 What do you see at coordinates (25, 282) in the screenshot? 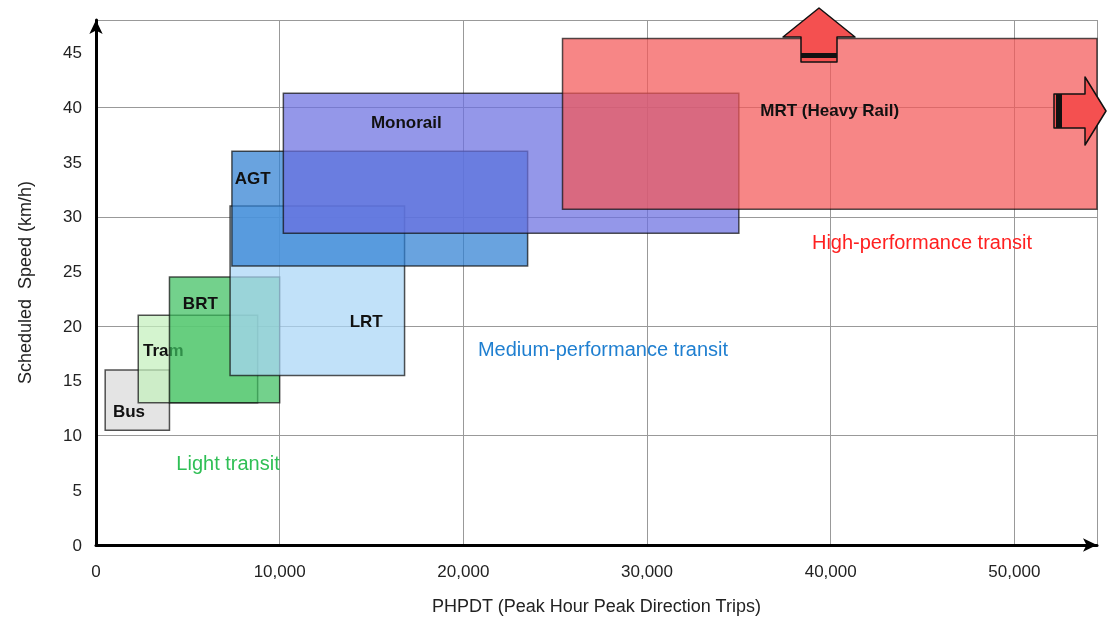
I see `y-axis-title: Scheduled Speed (km/h)` at bounding box center [25, 282].